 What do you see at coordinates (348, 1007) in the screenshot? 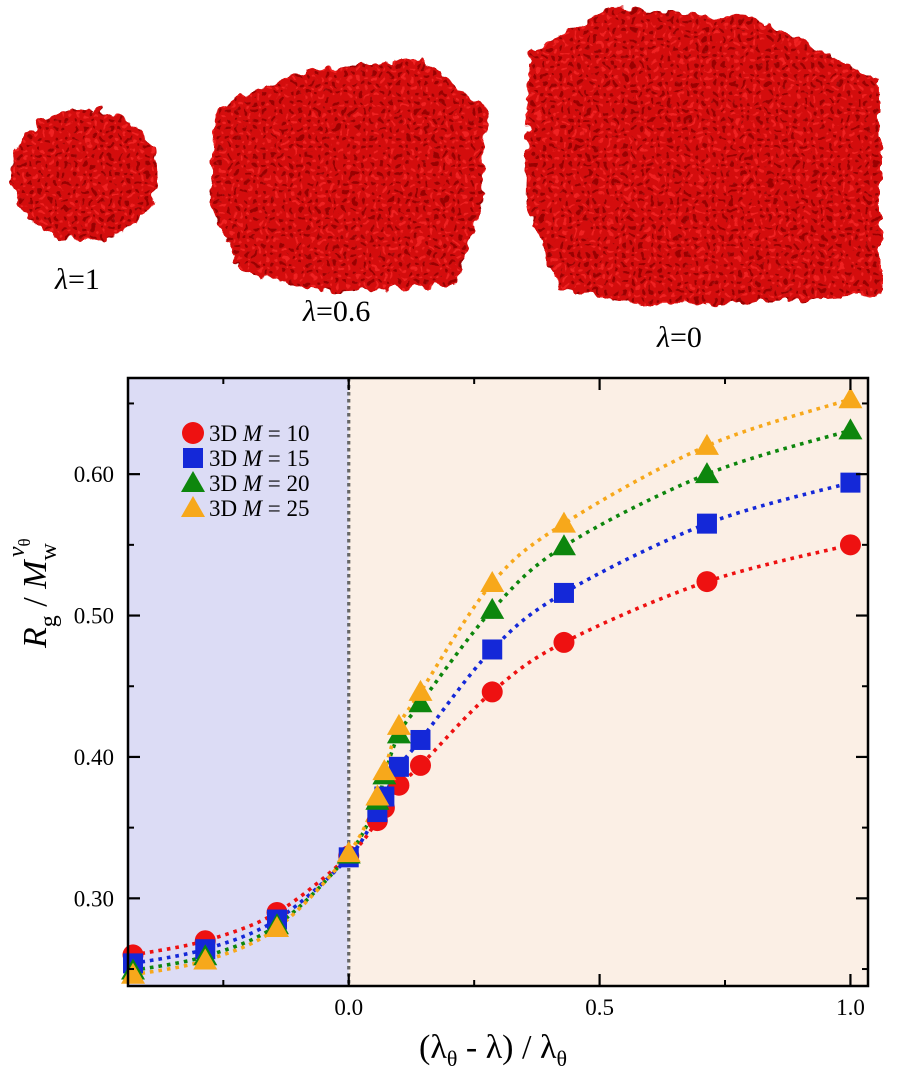
I see `x-tick-label: 0.0` at bounding box center [348, 1007].